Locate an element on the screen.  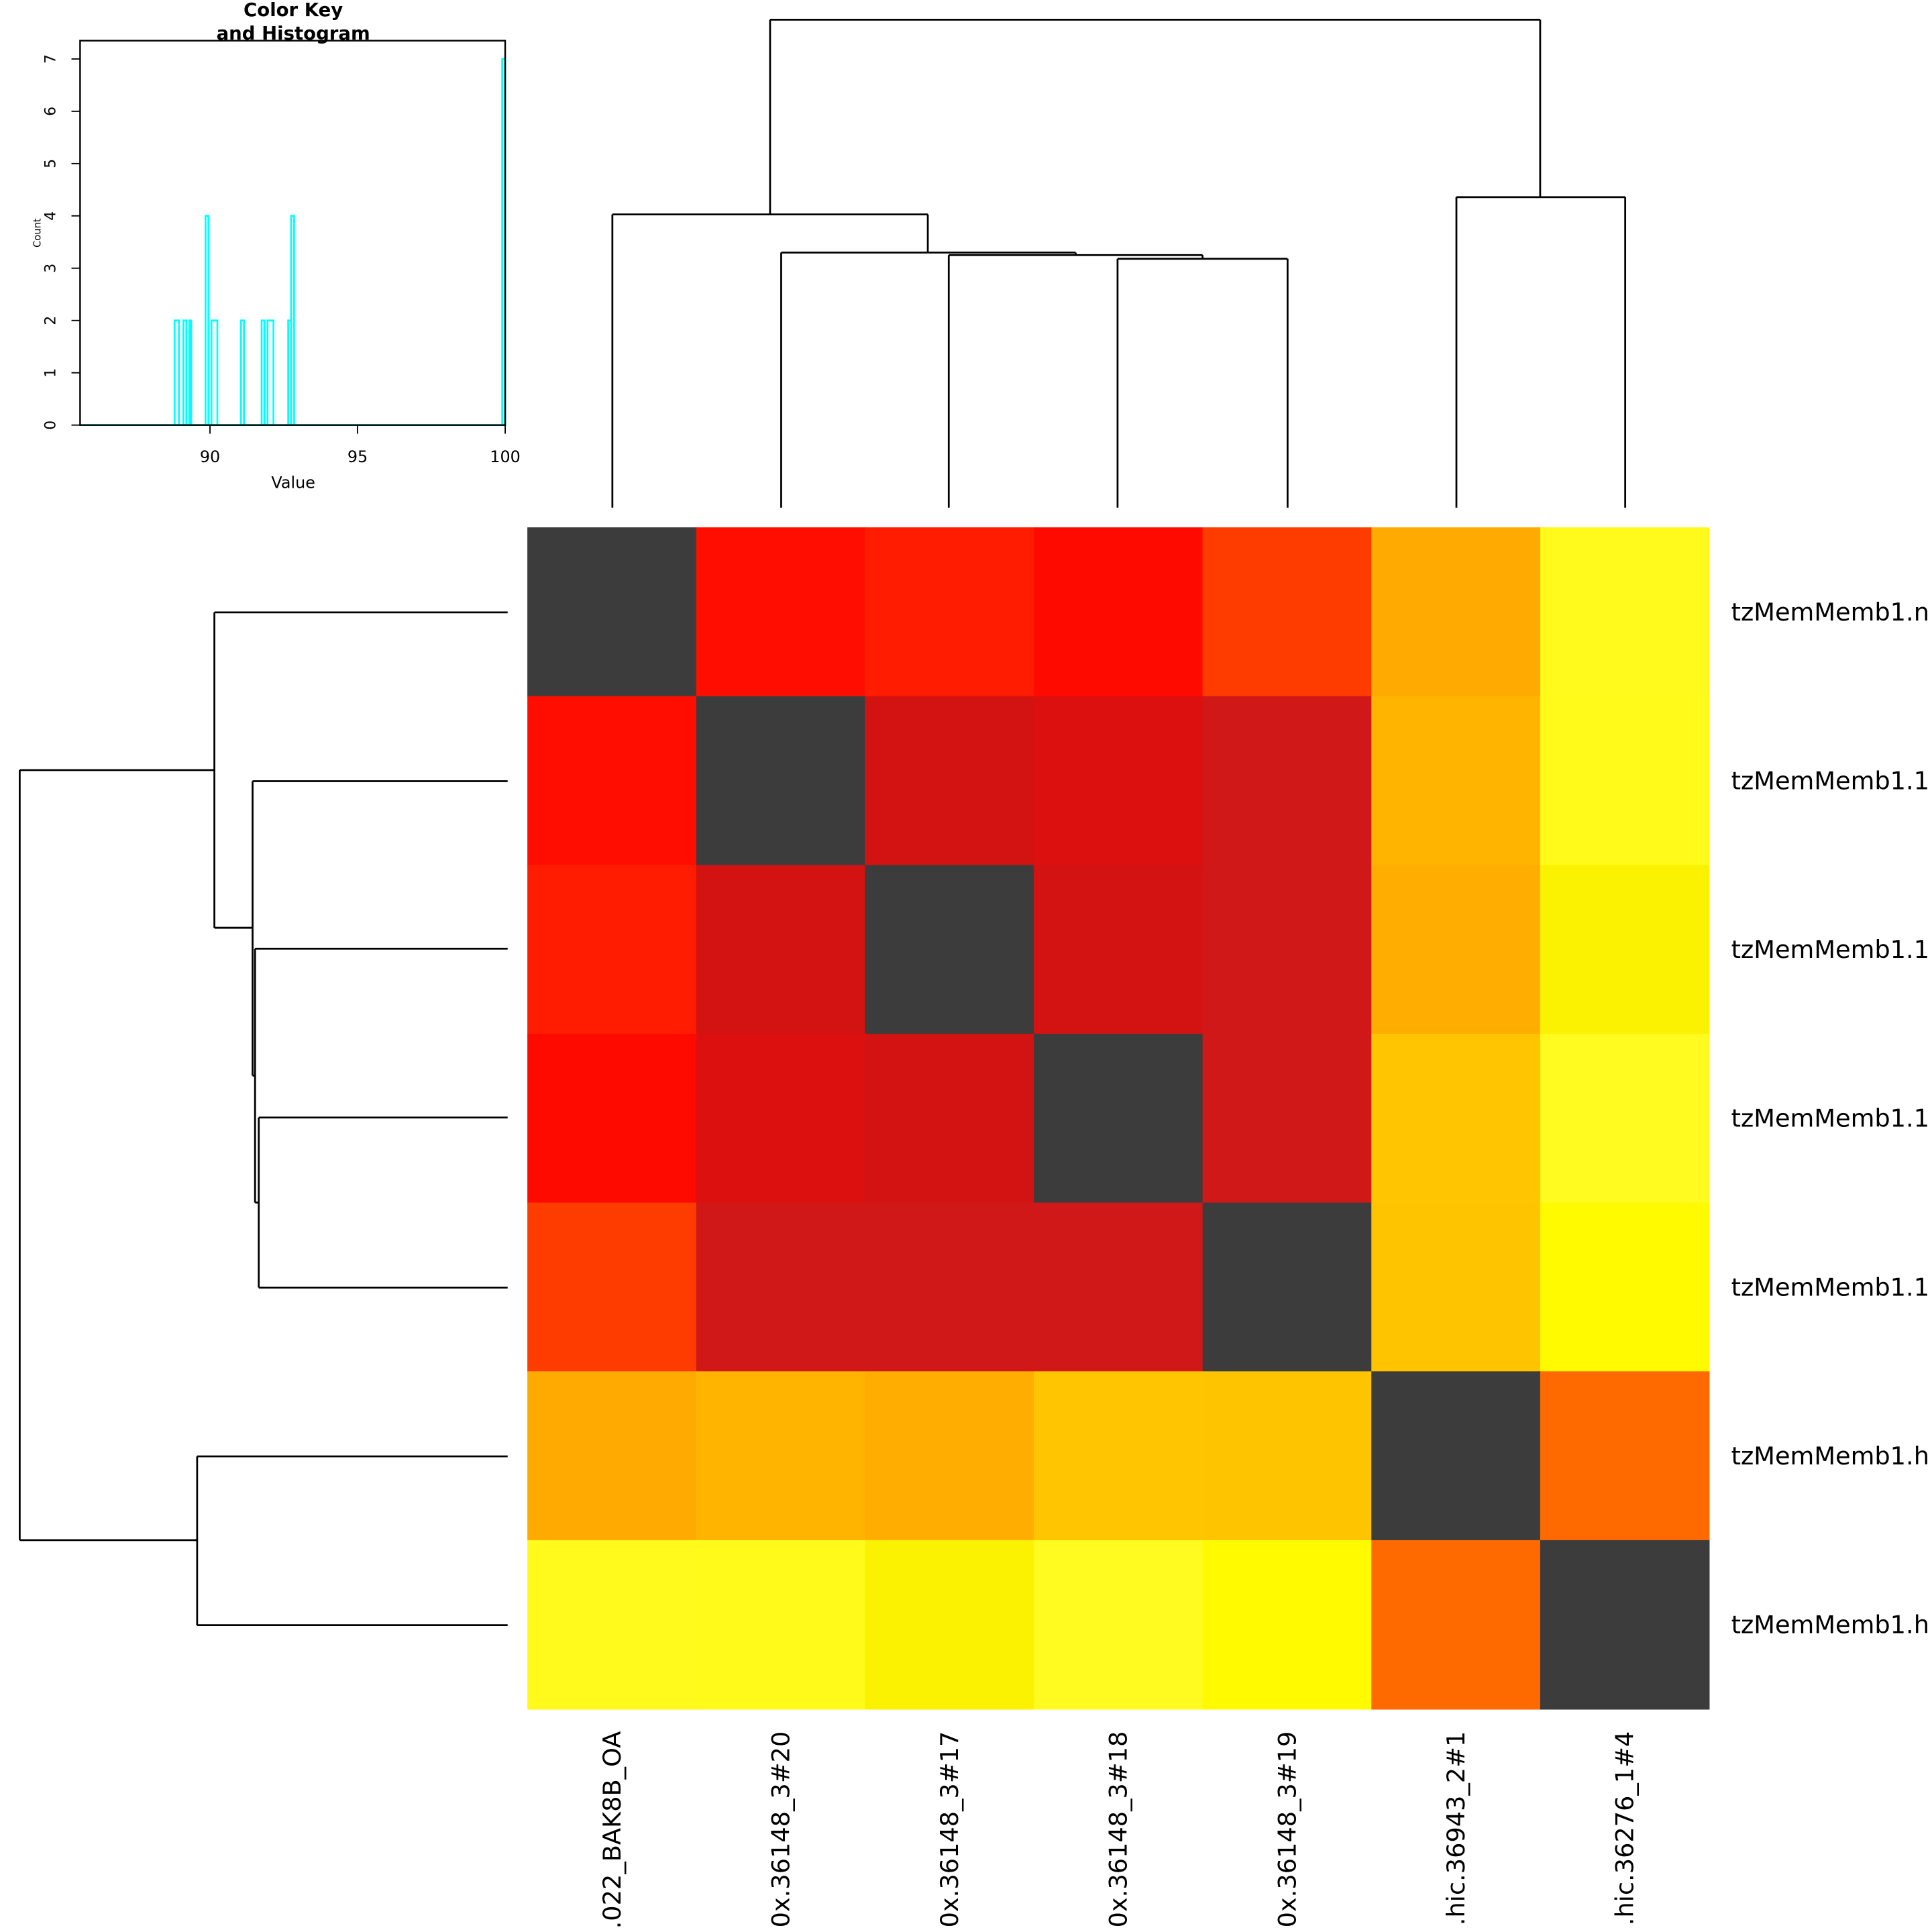
row-label: tzMemMemb1.n is located at coordinates (1830, 612).